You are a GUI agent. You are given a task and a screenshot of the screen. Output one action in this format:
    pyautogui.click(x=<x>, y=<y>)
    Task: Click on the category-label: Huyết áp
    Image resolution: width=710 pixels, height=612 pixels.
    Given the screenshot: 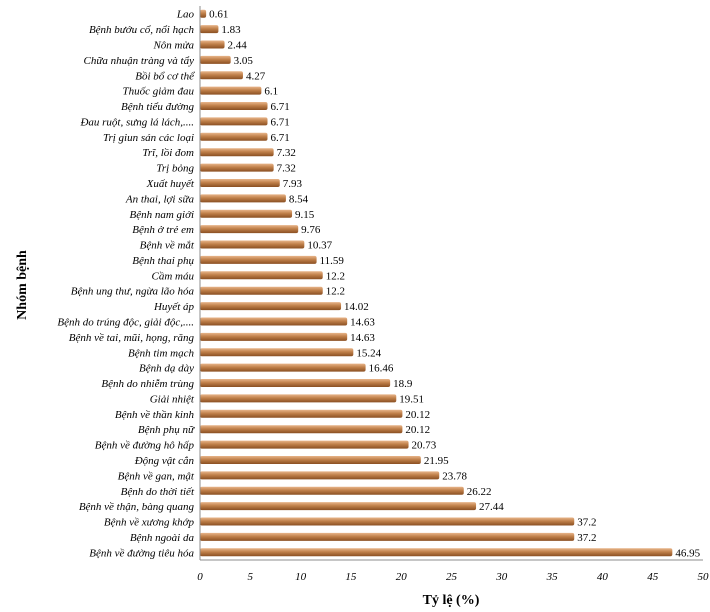 What is the action you would take?
    pyautogui.click(x=174, y=307)
    